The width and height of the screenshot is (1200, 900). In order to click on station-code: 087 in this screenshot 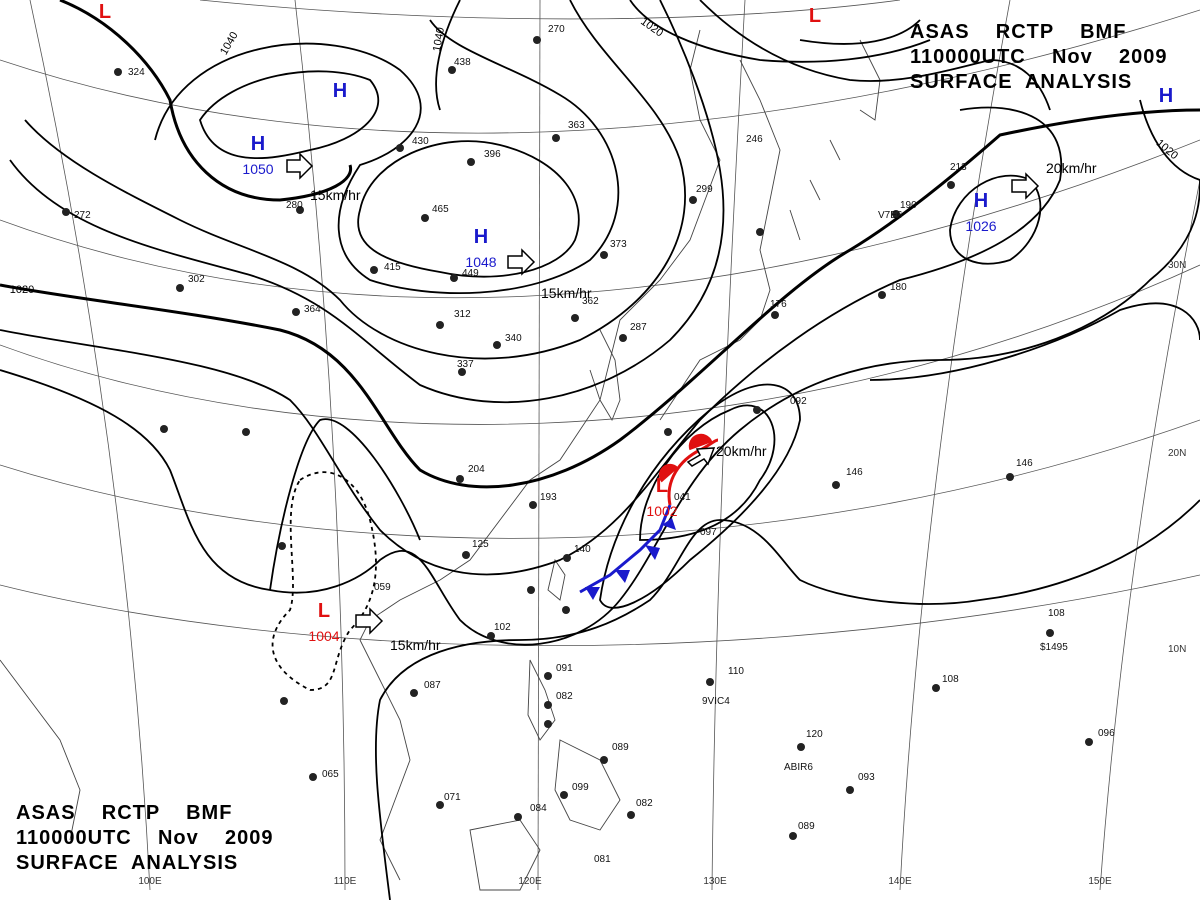, I will do `click(432, 685)`.